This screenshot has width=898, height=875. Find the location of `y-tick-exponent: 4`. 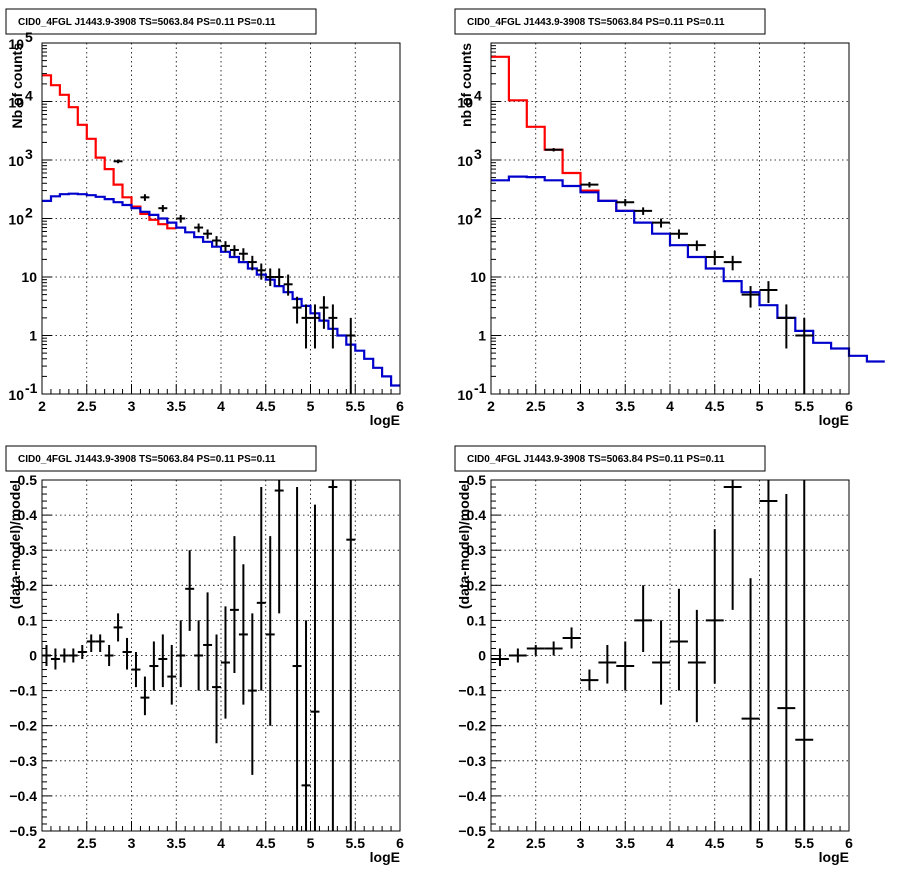

y-tick-exponent: 4 is located at coordinates (29, 96).